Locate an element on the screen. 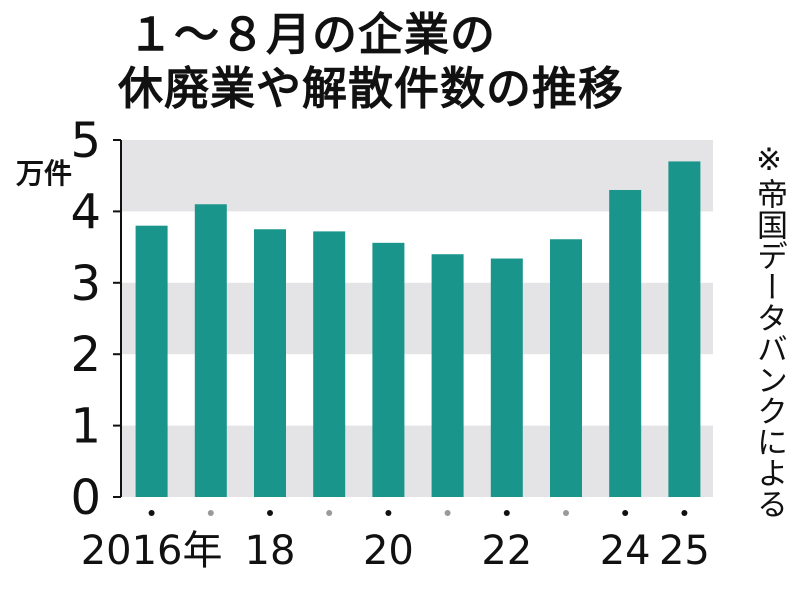  x-tick-label: 25 is located at coordinates (684, 551).